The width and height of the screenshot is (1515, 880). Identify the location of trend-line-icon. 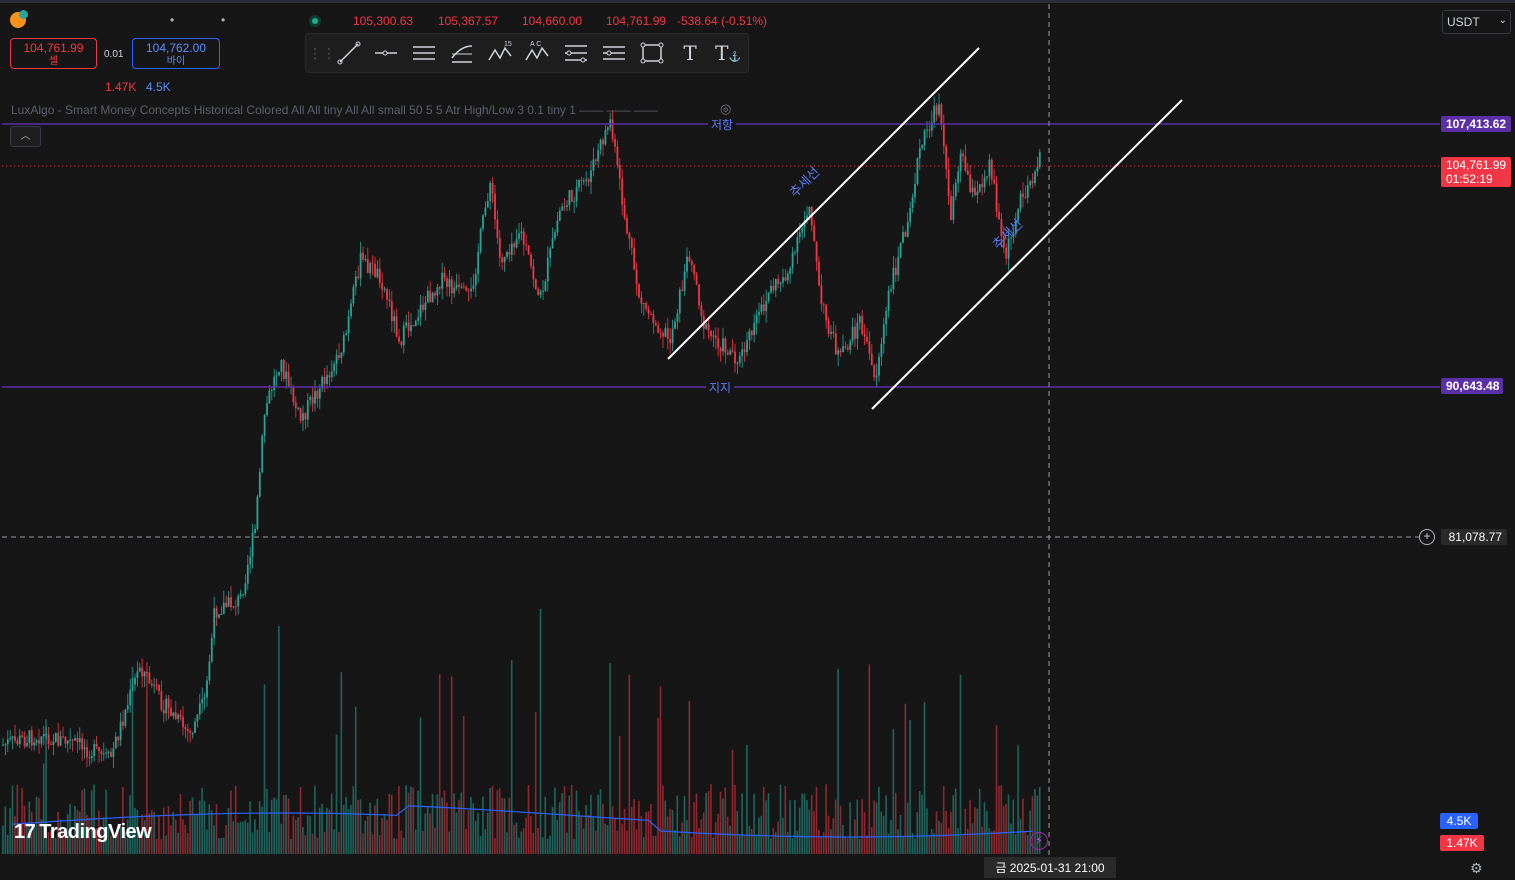
(349, 53).